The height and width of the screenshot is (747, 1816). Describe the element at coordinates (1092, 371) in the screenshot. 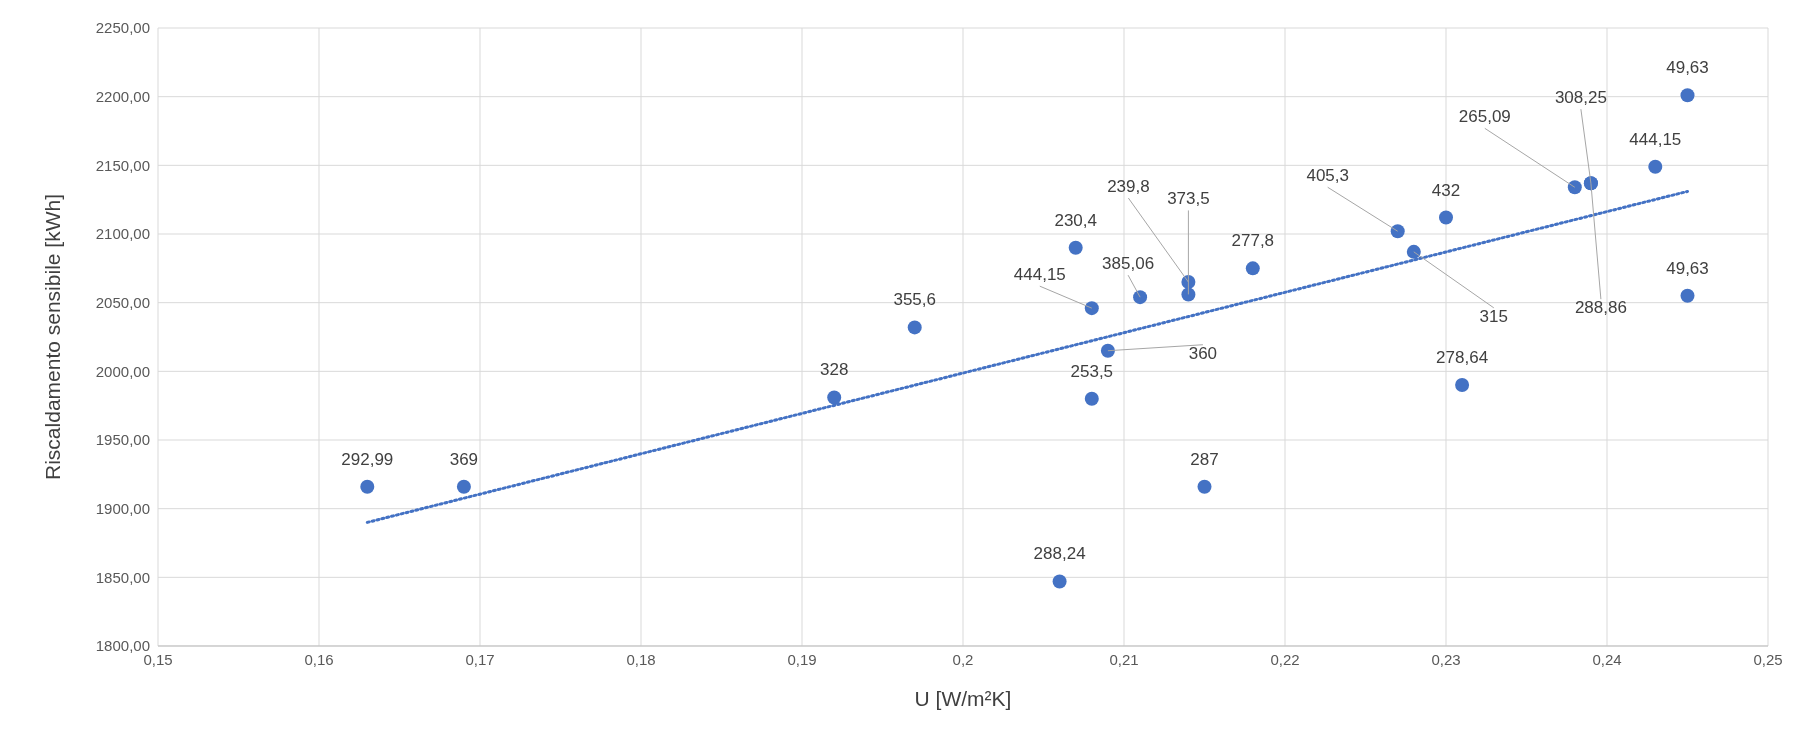

I see `annotation: 253,5` at that location.